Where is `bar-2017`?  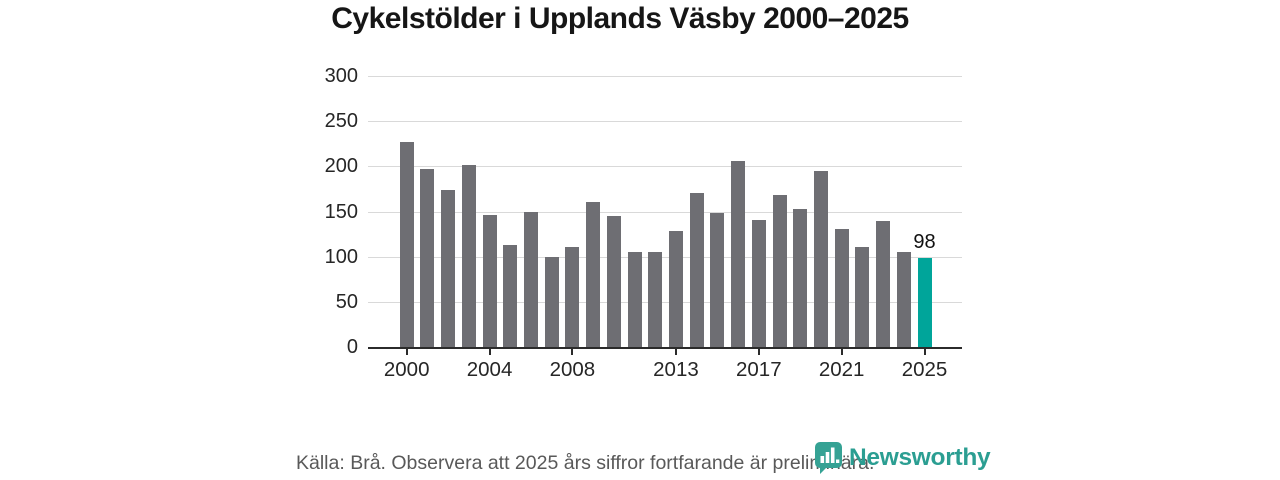 bar-2017 is located at coordinates (758, 283).